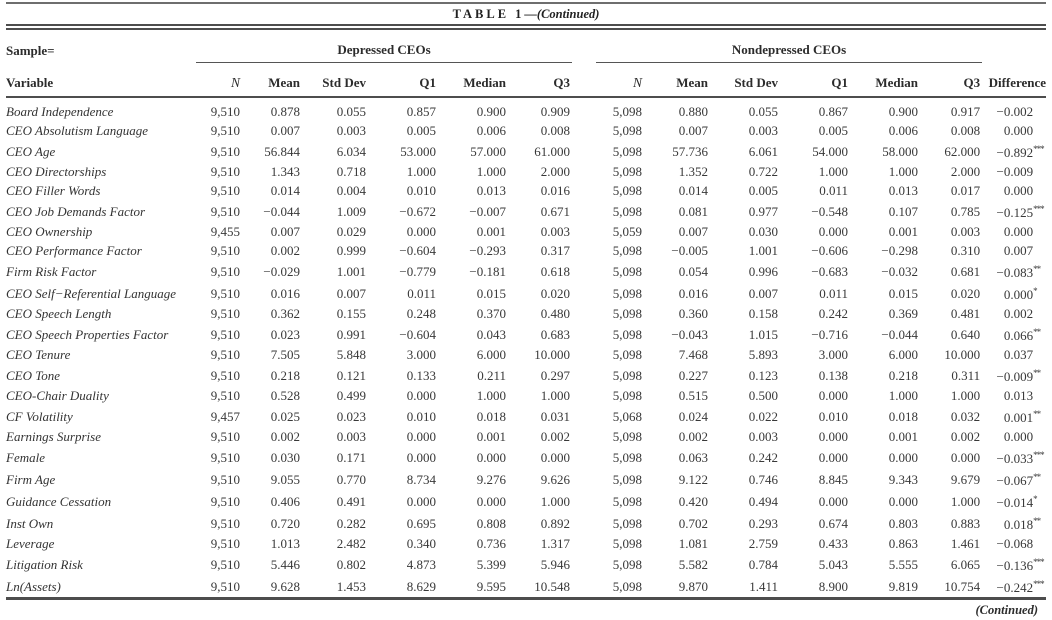 The height and width of the screenshot is (620, 1052). I want to click on nondepressed-q3: 0.020, so click(965, 293).